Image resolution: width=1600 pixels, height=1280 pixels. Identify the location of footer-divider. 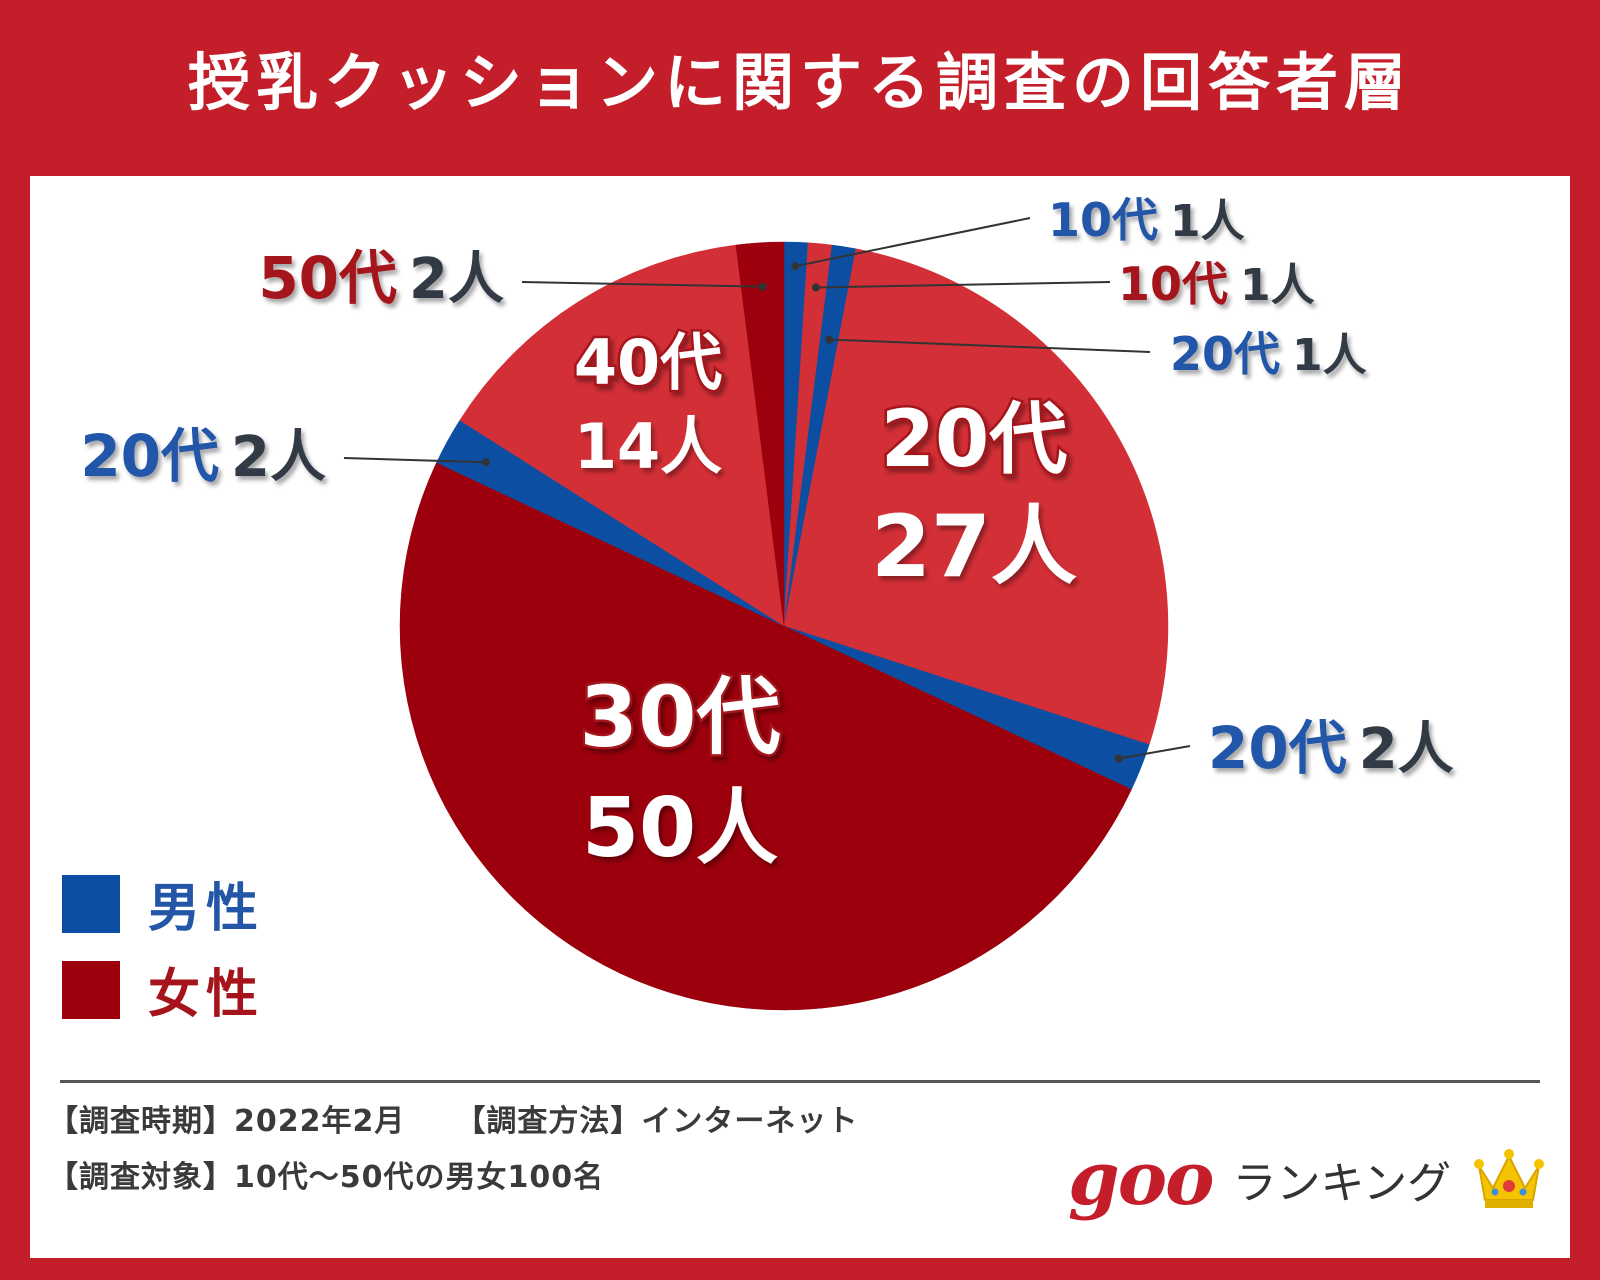
(800, 1081).